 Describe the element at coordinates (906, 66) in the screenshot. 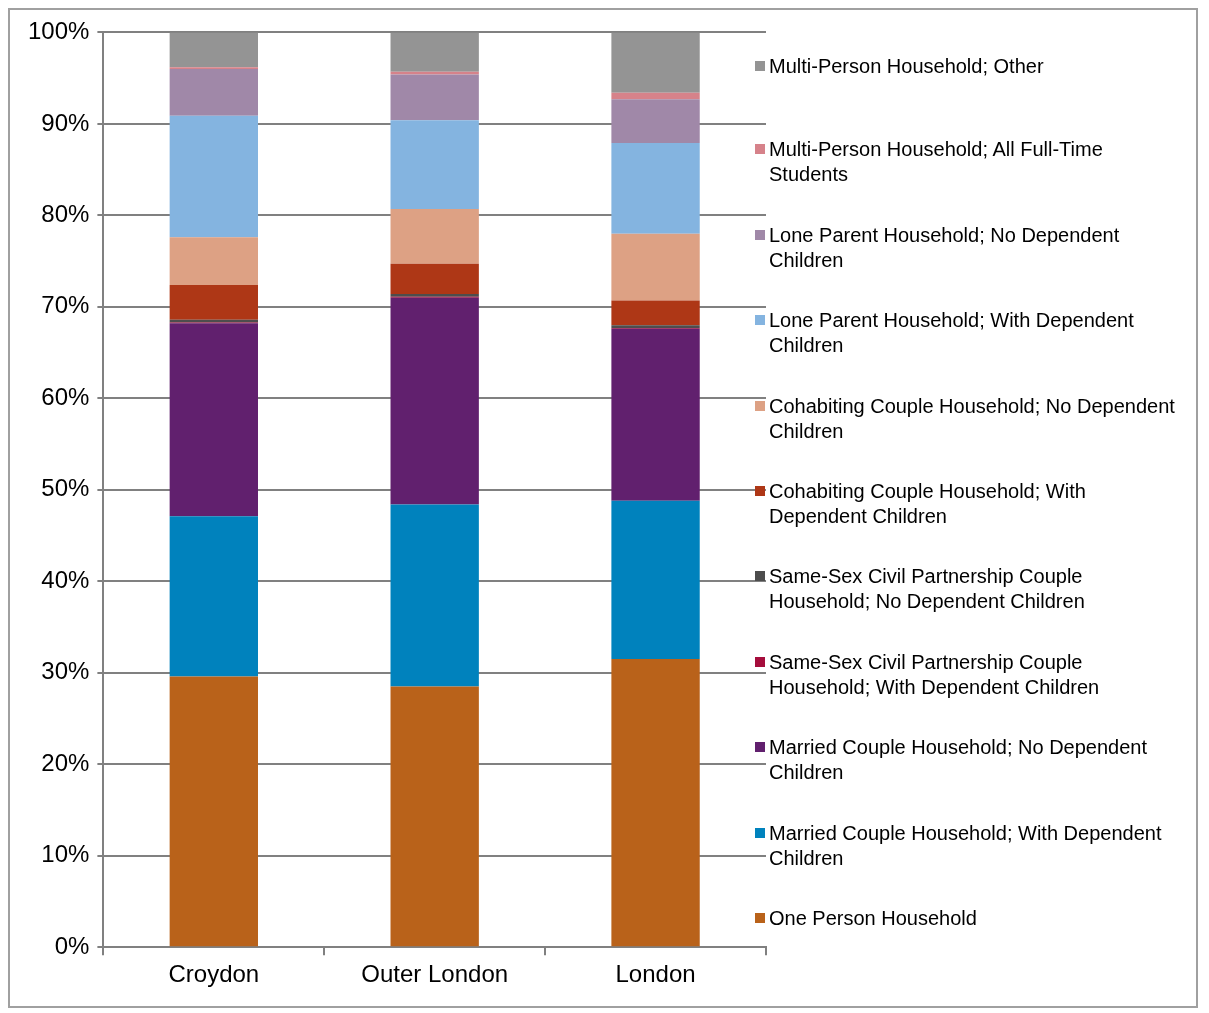

I see `legend-label: Multi-Person Household; Other` at that location.